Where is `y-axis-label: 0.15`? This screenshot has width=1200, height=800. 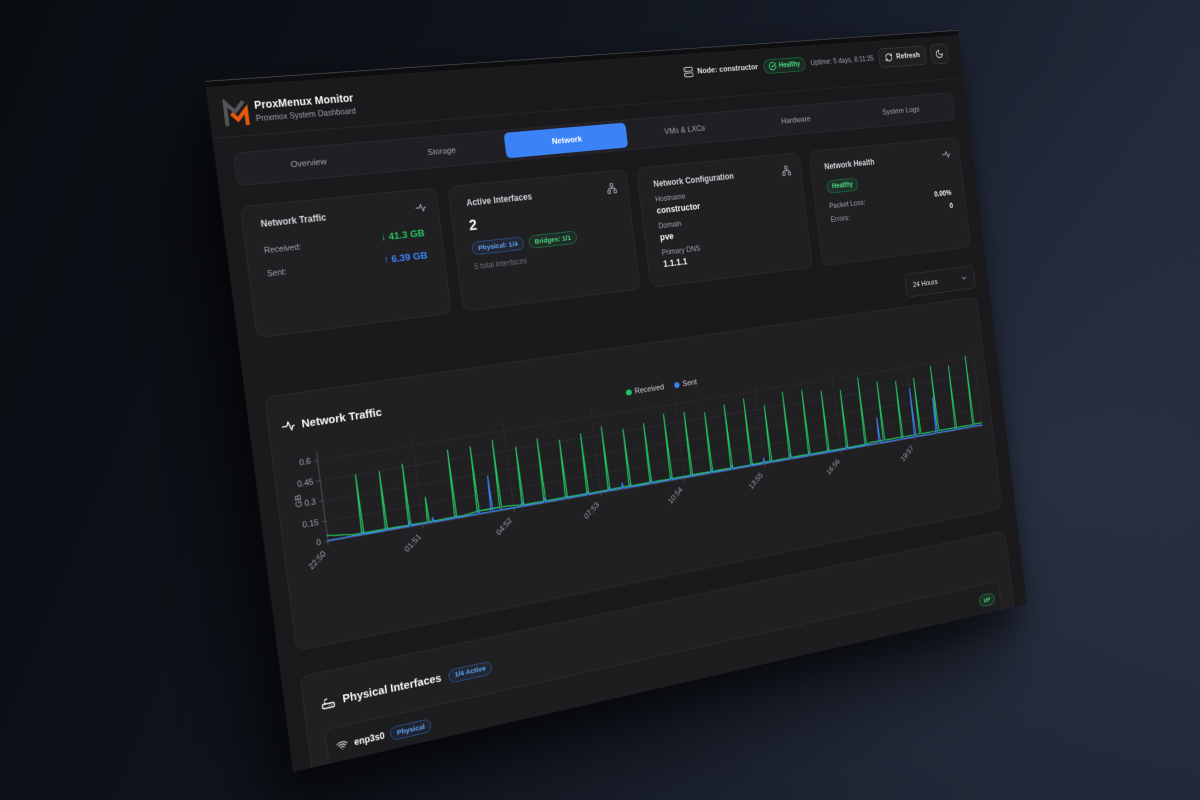 y-axis-label: 0.15 is located at coordinates (310, 523).